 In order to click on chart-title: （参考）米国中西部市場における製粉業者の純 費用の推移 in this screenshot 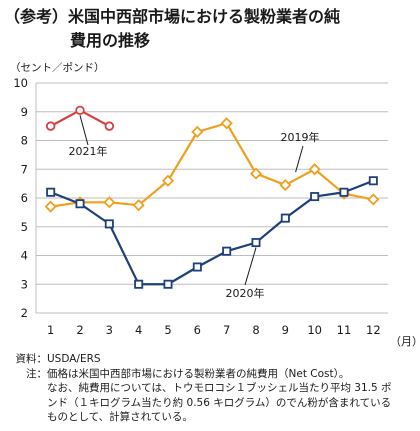, I will do `click(211, 29)`.